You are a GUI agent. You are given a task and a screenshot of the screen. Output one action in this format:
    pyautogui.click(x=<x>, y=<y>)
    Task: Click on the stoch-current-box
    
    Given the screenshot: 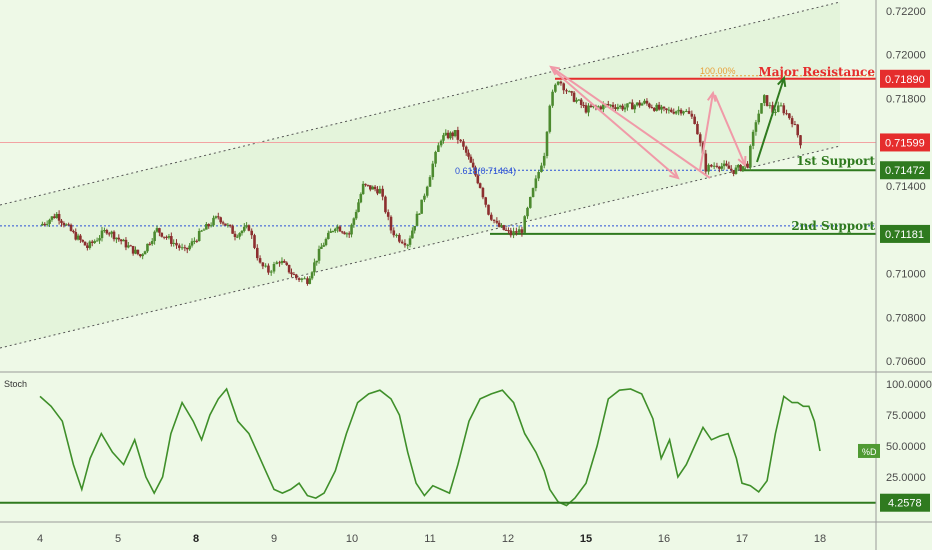 What is the action you would take?
    pyautogui.click(x=905, y=502)
    